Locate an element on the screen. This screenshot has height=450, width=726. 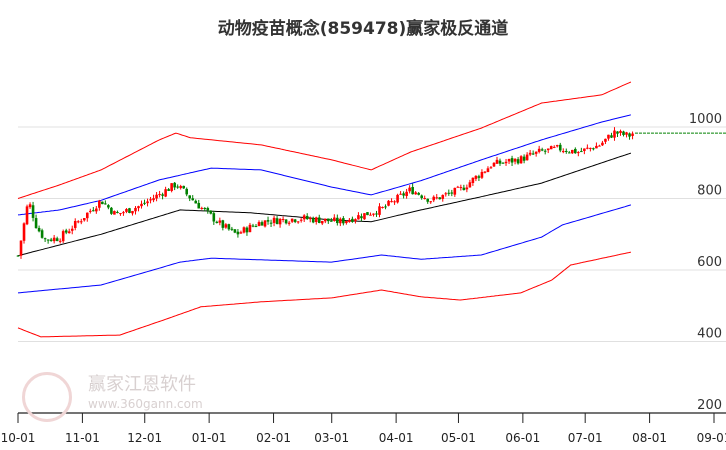
y-tick-label: 200 is located at coordinates (709, 405).